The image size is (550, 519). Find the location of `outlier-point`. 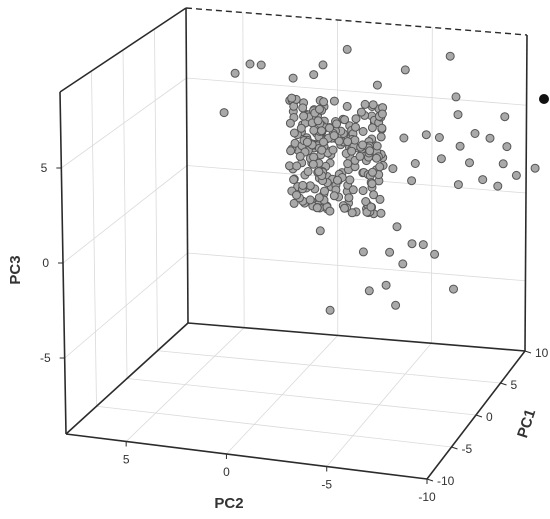

outlier-point is located at coordinates (544, 99).